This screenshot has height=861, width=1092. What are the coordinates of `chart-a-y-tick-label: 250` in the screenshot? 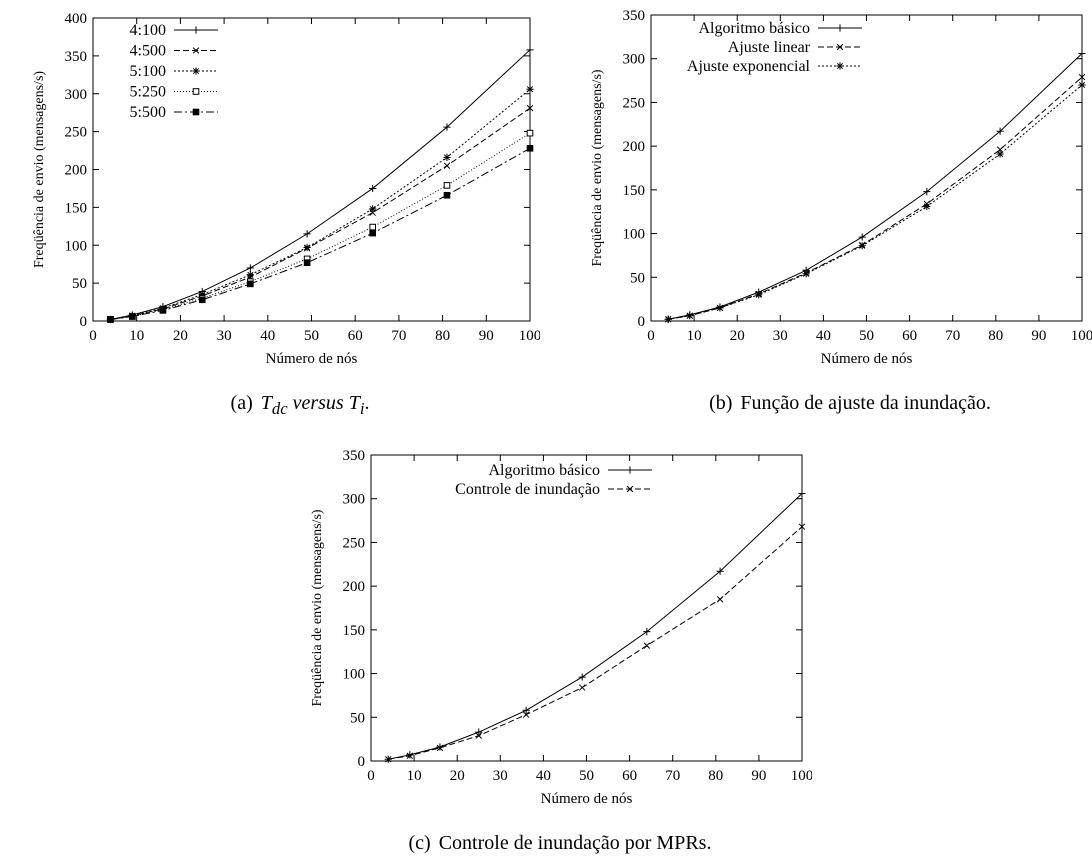 It's located at (76, 133).